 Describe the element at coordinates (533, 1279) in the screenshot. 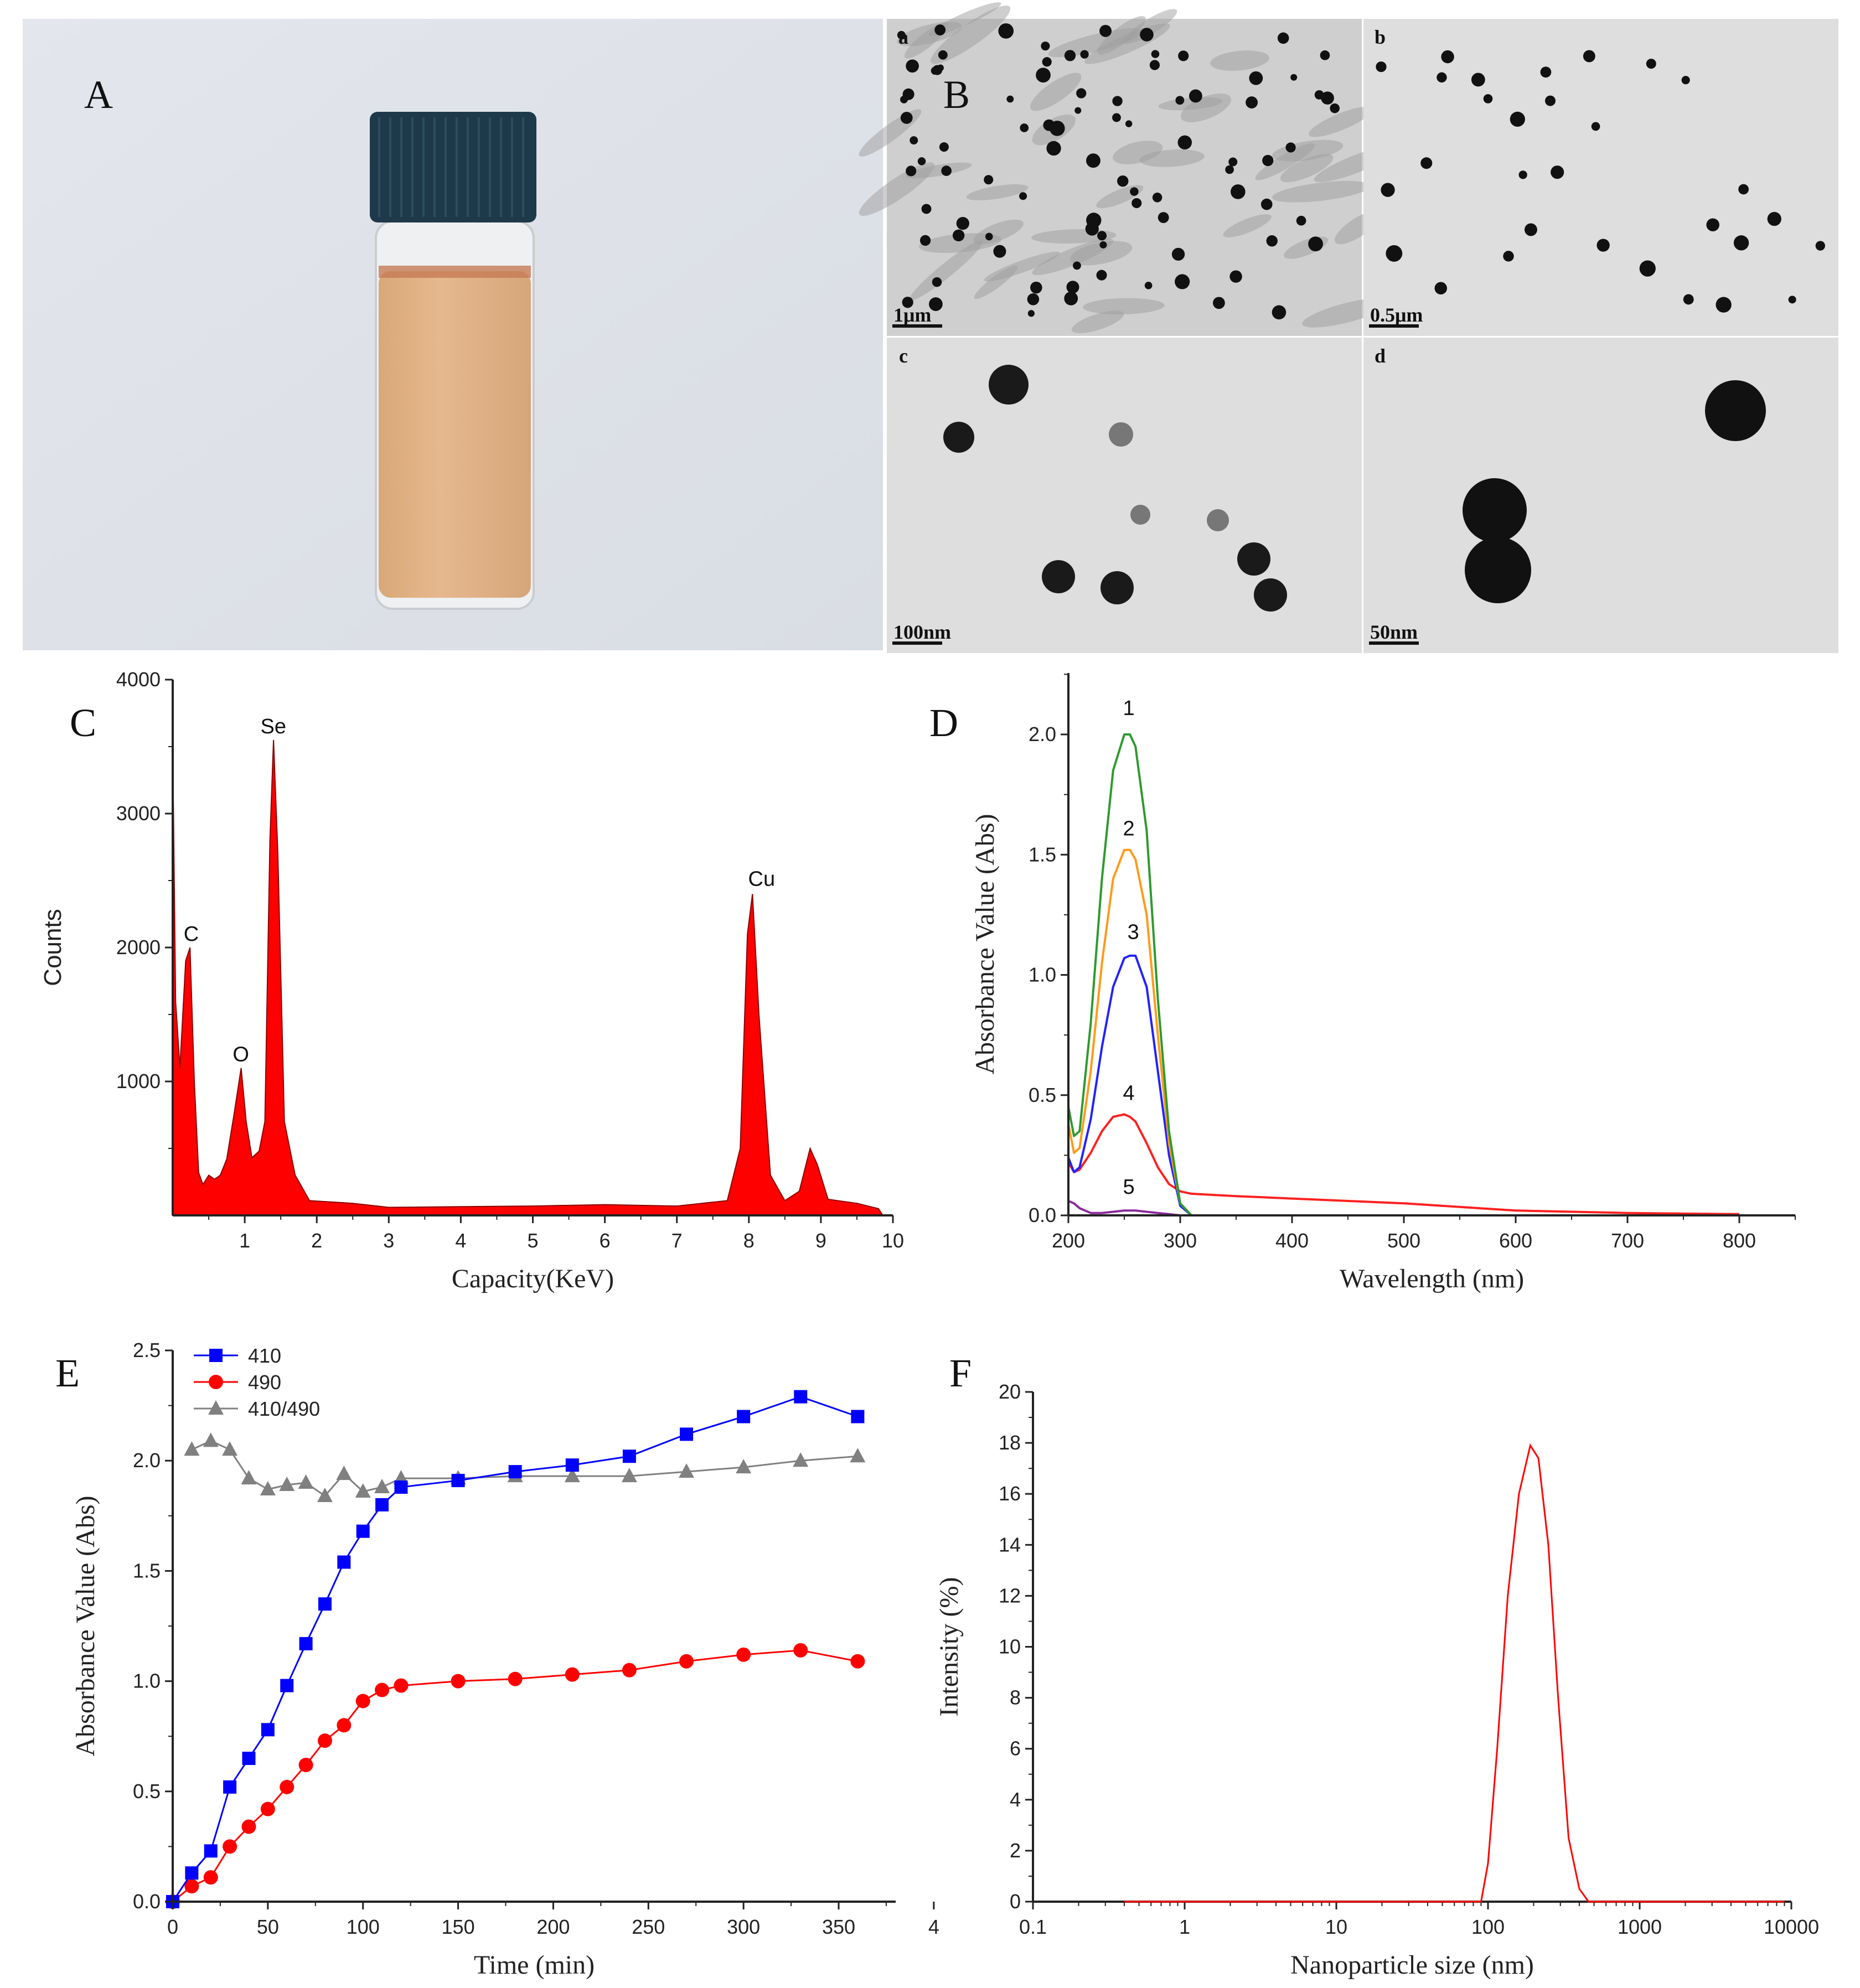

I see `x-axis-title: Capacity(KeV)` at that location.